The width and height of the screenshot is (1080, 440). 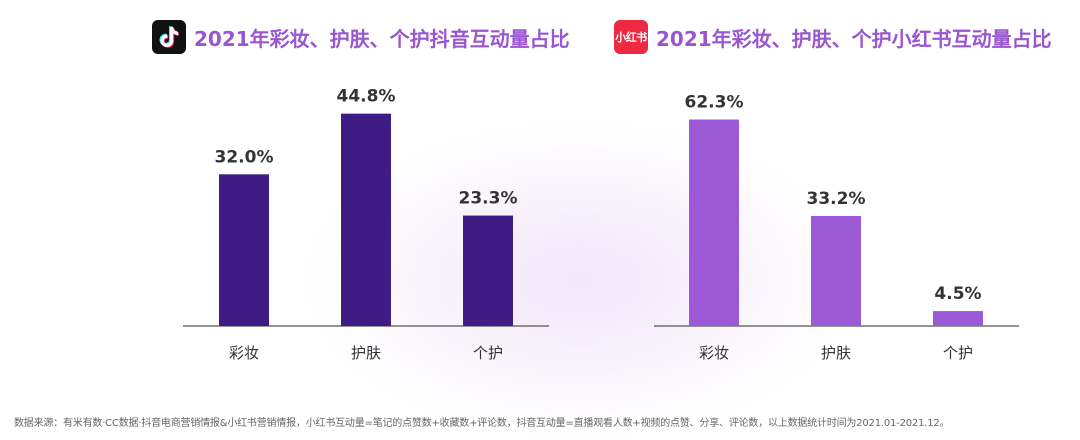 I want to click on xiaohongshu-logo-icon: 小红书, so click(x=631, y=37).